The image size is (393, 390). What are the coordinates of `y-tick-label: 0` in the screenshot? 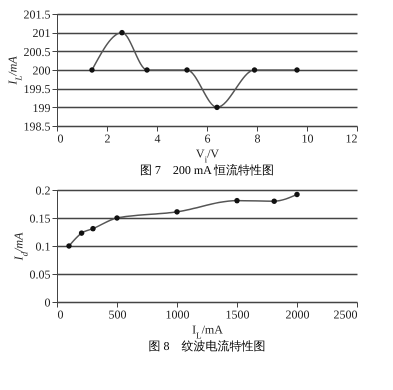 It's located at (47, 303).